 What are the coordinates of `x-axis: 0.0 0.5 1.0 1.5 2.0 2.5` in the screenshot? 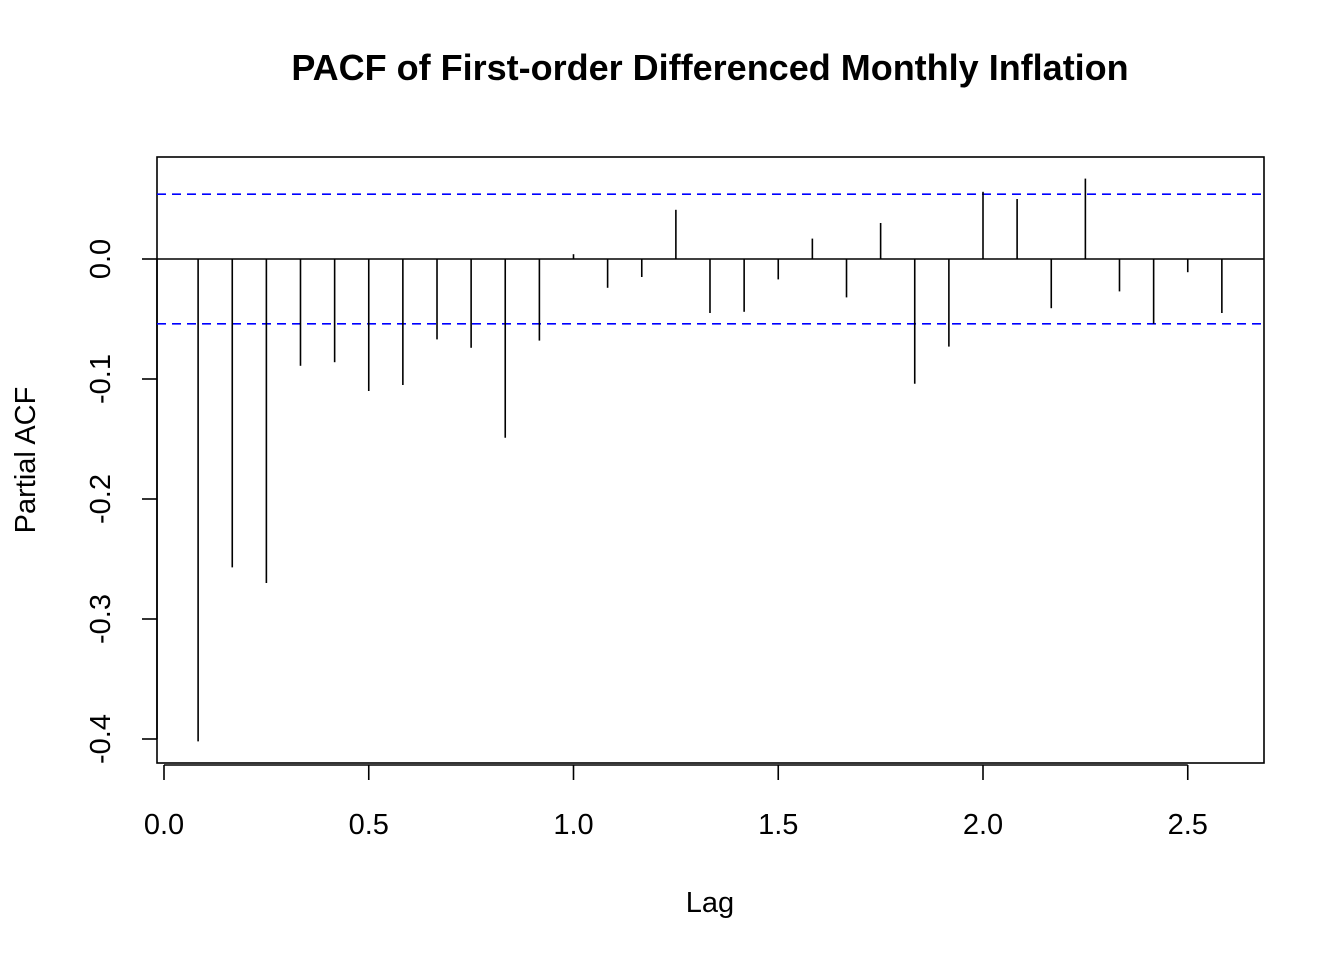 It's located at (676, 802).